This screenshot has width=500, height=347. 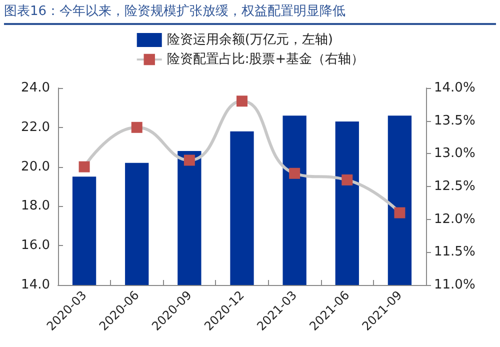 I want to click on chart-title: 图表16：今年以来，险资规模扩张放缓，权益配置明显降低, so click(x=250, y=13).